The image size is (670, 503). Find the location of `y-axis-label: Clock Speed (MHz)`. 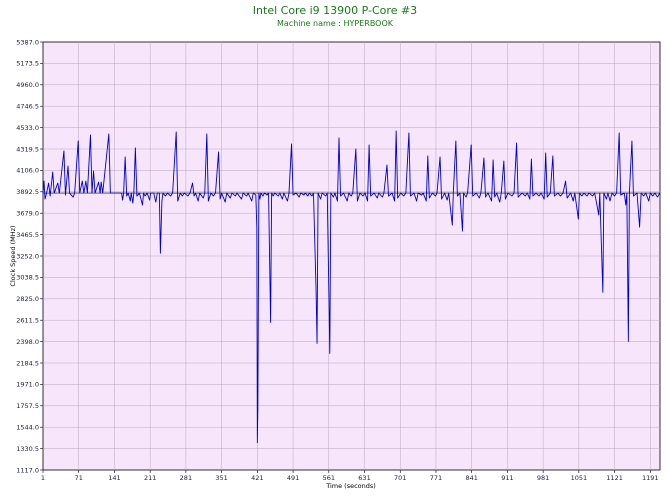

y-axis-label: Clock Speed (MHz) is located at coordinates (13, 255).